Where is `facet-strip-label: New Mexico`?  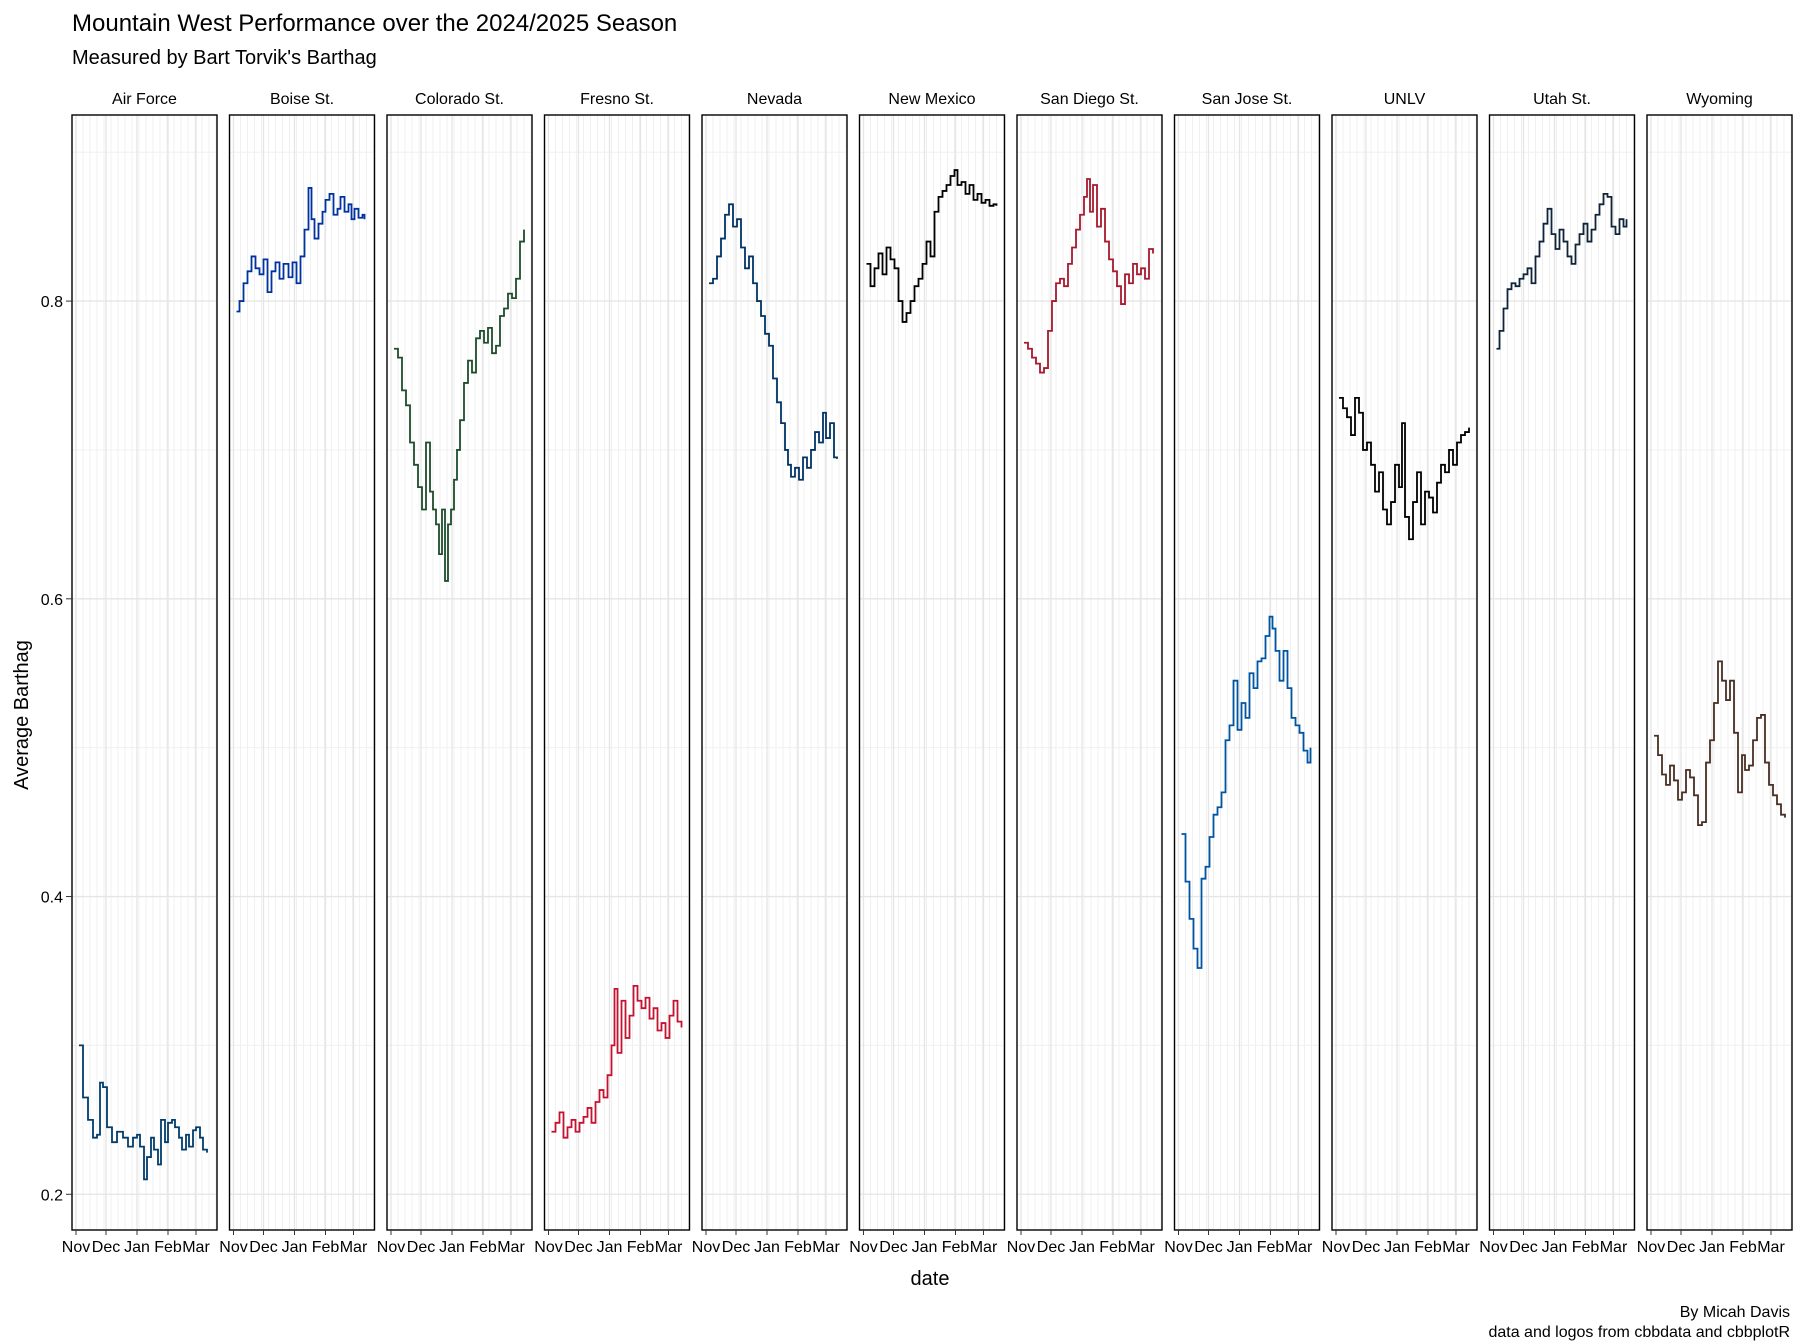
facet-strip-label: New Mexico is located at coordinates (931, 99).